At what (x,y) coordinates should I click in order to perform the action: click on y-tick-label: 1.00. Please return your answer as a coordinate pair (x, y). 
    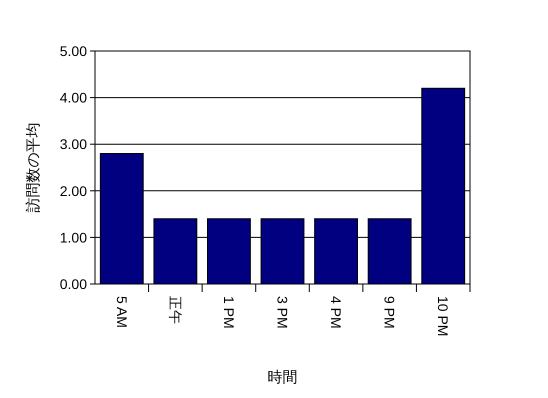
    Looking at the image, I should click on (74, 237).